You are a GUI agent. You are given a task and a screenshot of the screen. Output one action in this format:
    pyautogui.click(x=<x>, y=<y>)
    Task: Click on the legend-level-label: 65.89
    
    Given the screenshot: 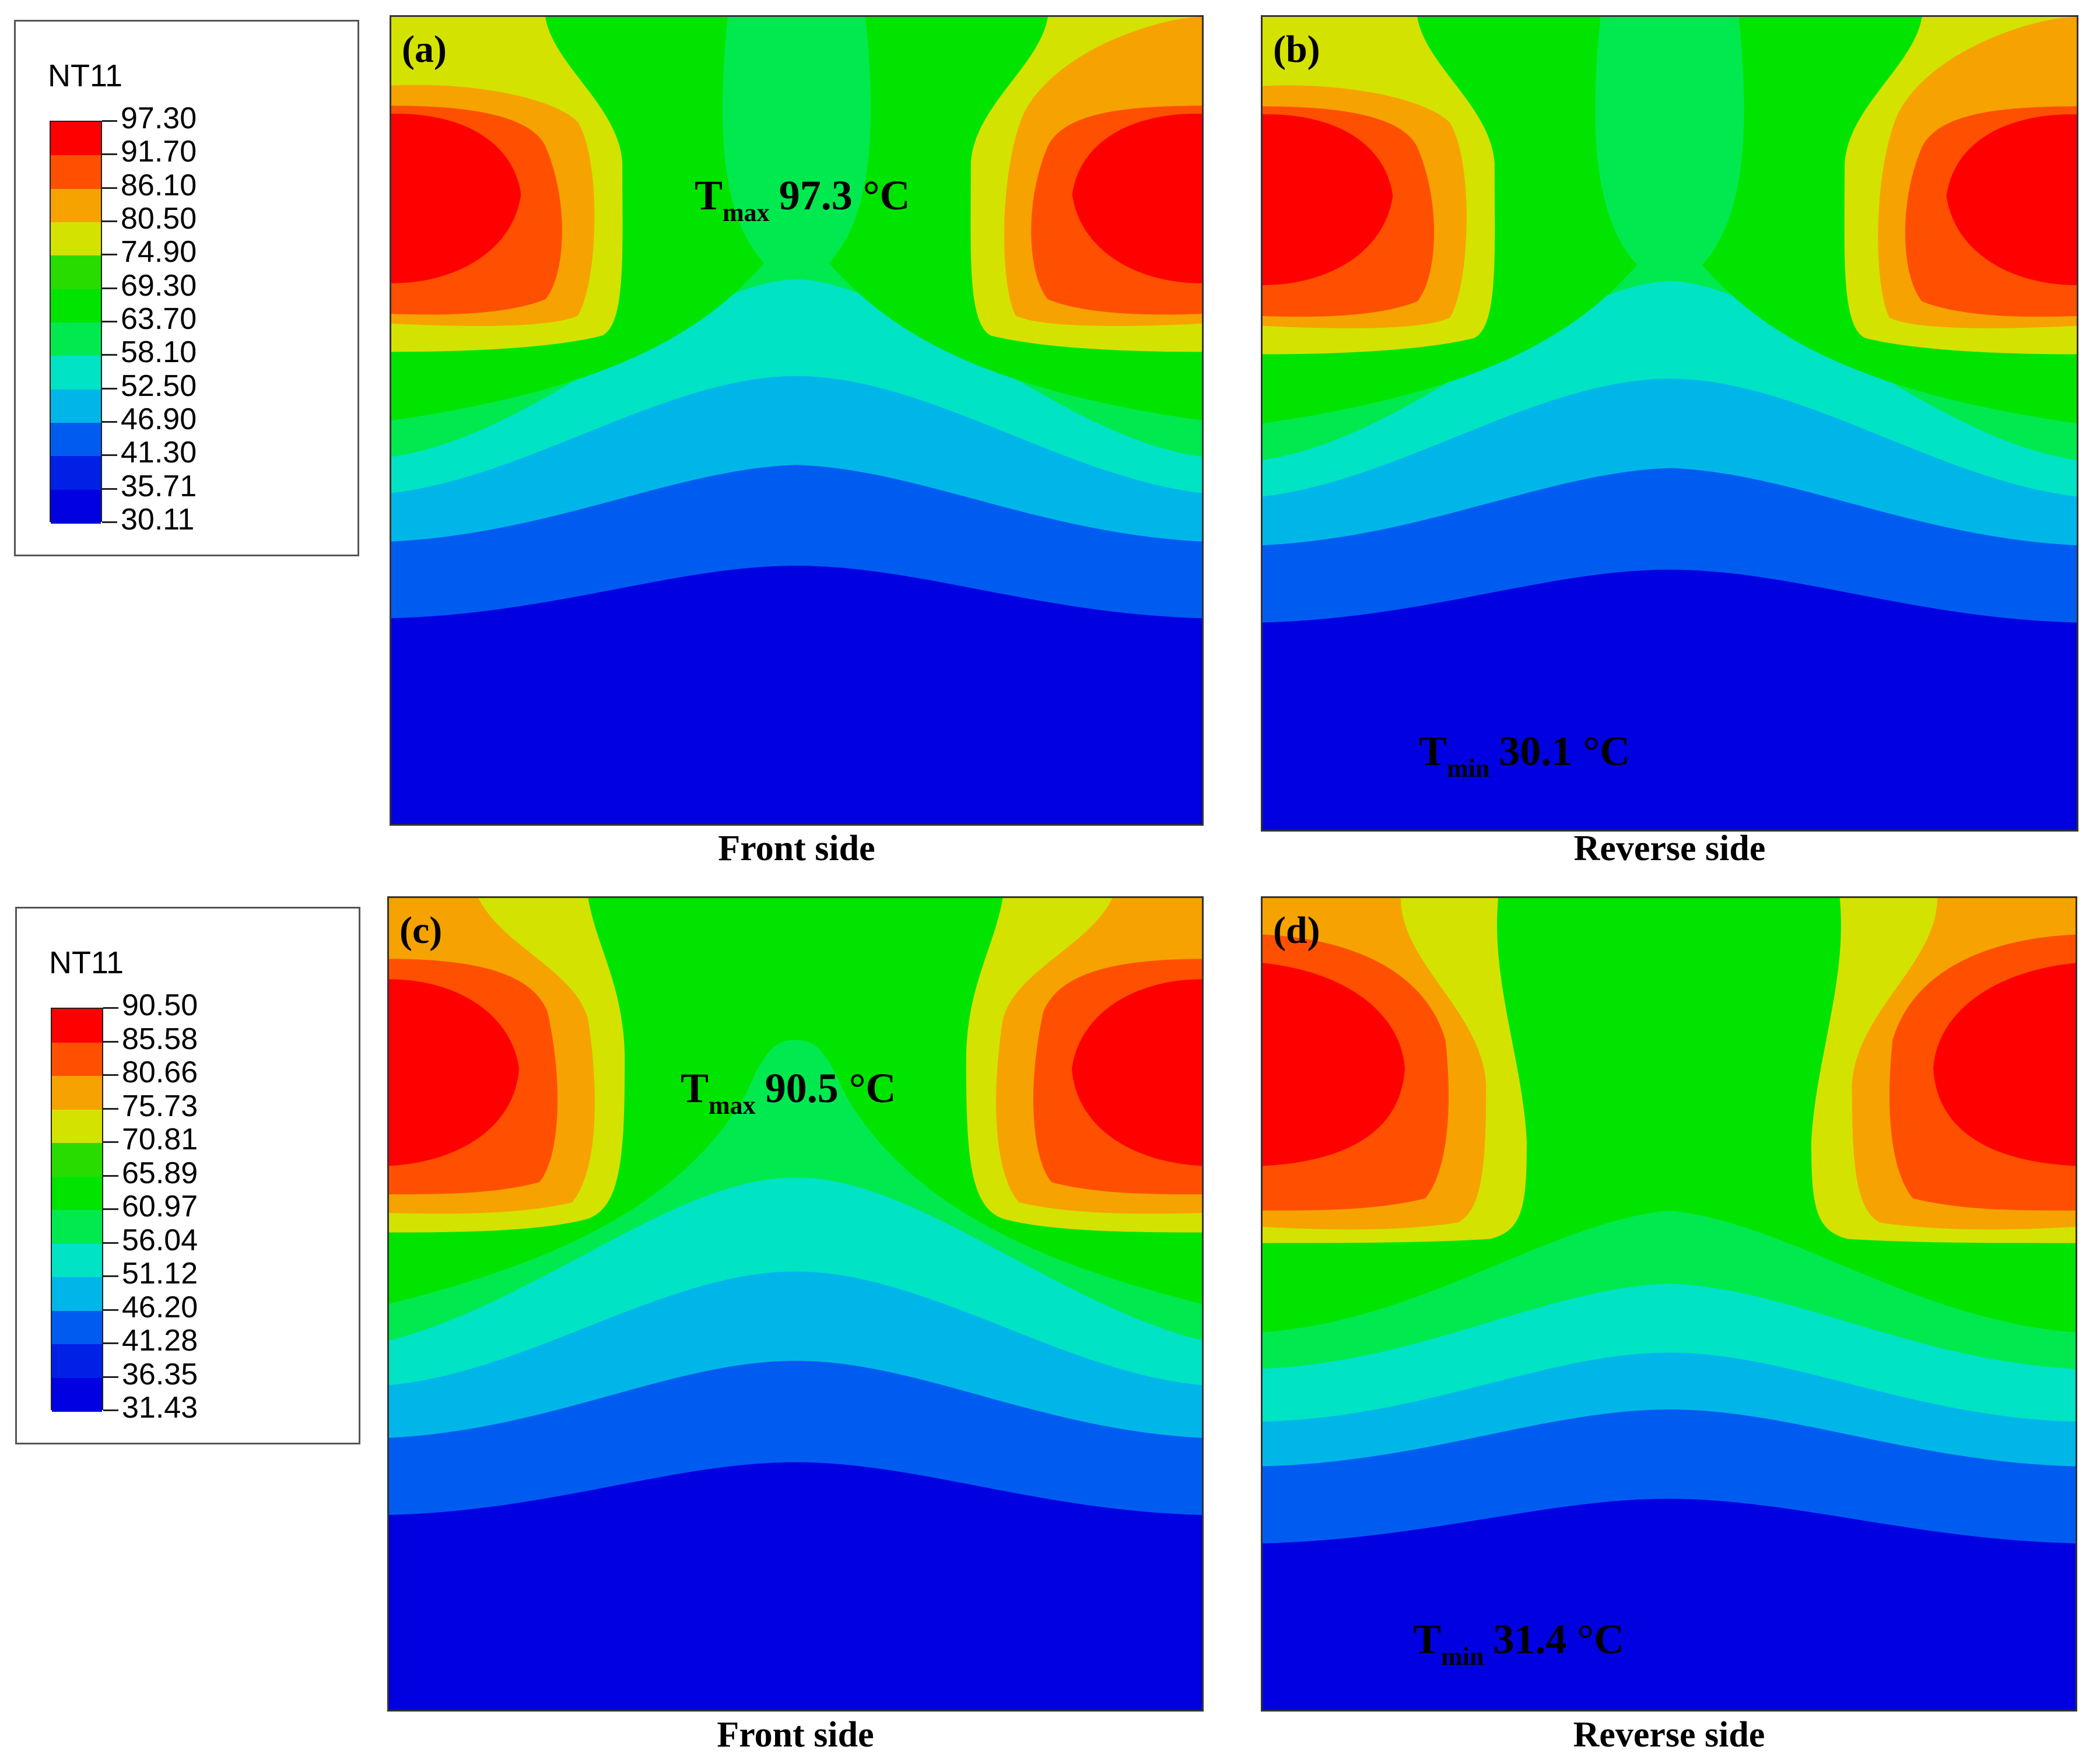 What is the action you would take?
    pyautogui.click(x=160, y=1173)
    